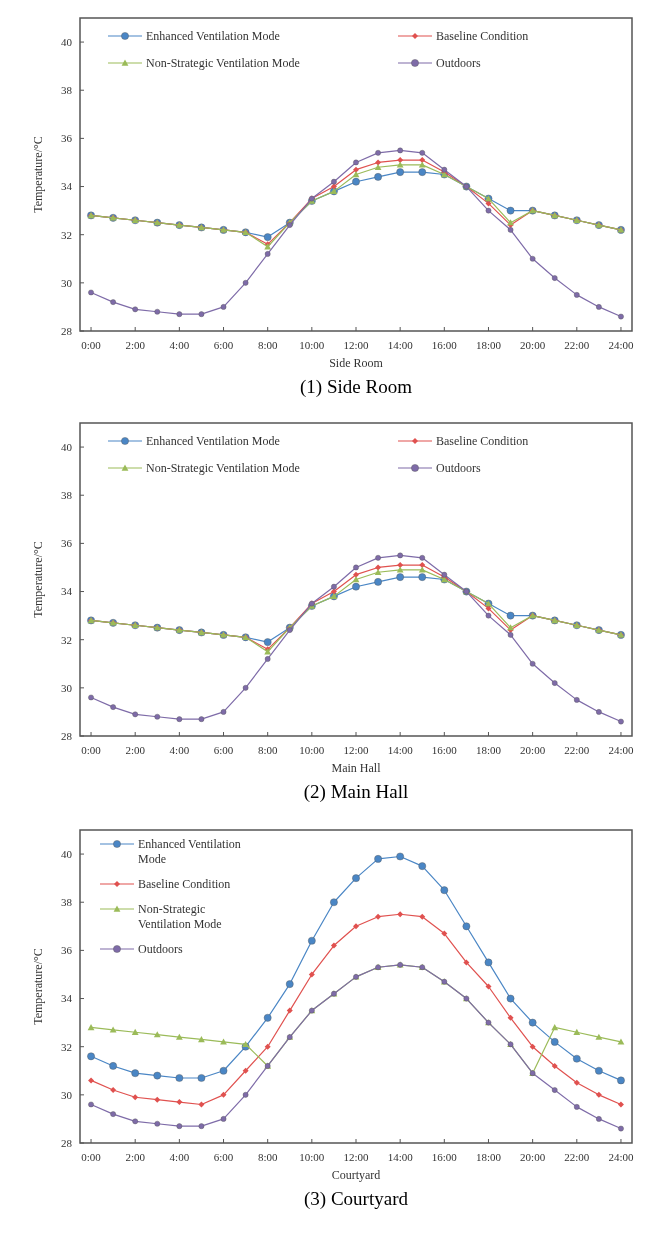 This screenshot has width=665, height=1235. Describe the element at coordinates (356, 363) in the screenshot. I see `x-axis-title: Side Room` at that location.